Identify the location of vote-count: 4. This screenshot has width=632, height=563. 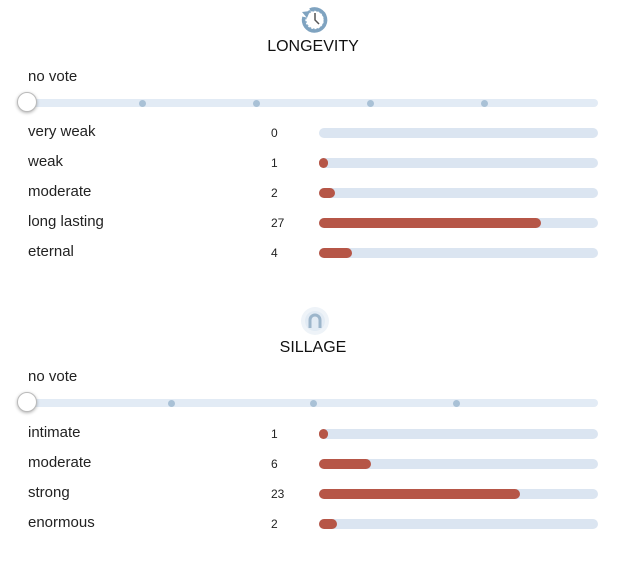
(274, 253).